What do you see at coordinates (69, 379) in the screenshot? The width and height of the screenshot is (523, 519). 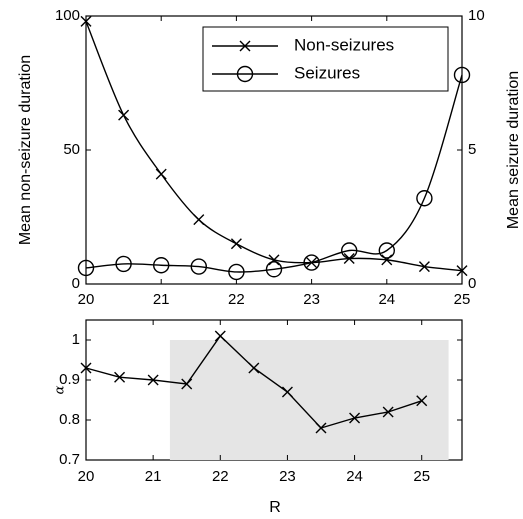 I see `bottom-y-tick-label: 0.9` at bounding box center [69, 379].